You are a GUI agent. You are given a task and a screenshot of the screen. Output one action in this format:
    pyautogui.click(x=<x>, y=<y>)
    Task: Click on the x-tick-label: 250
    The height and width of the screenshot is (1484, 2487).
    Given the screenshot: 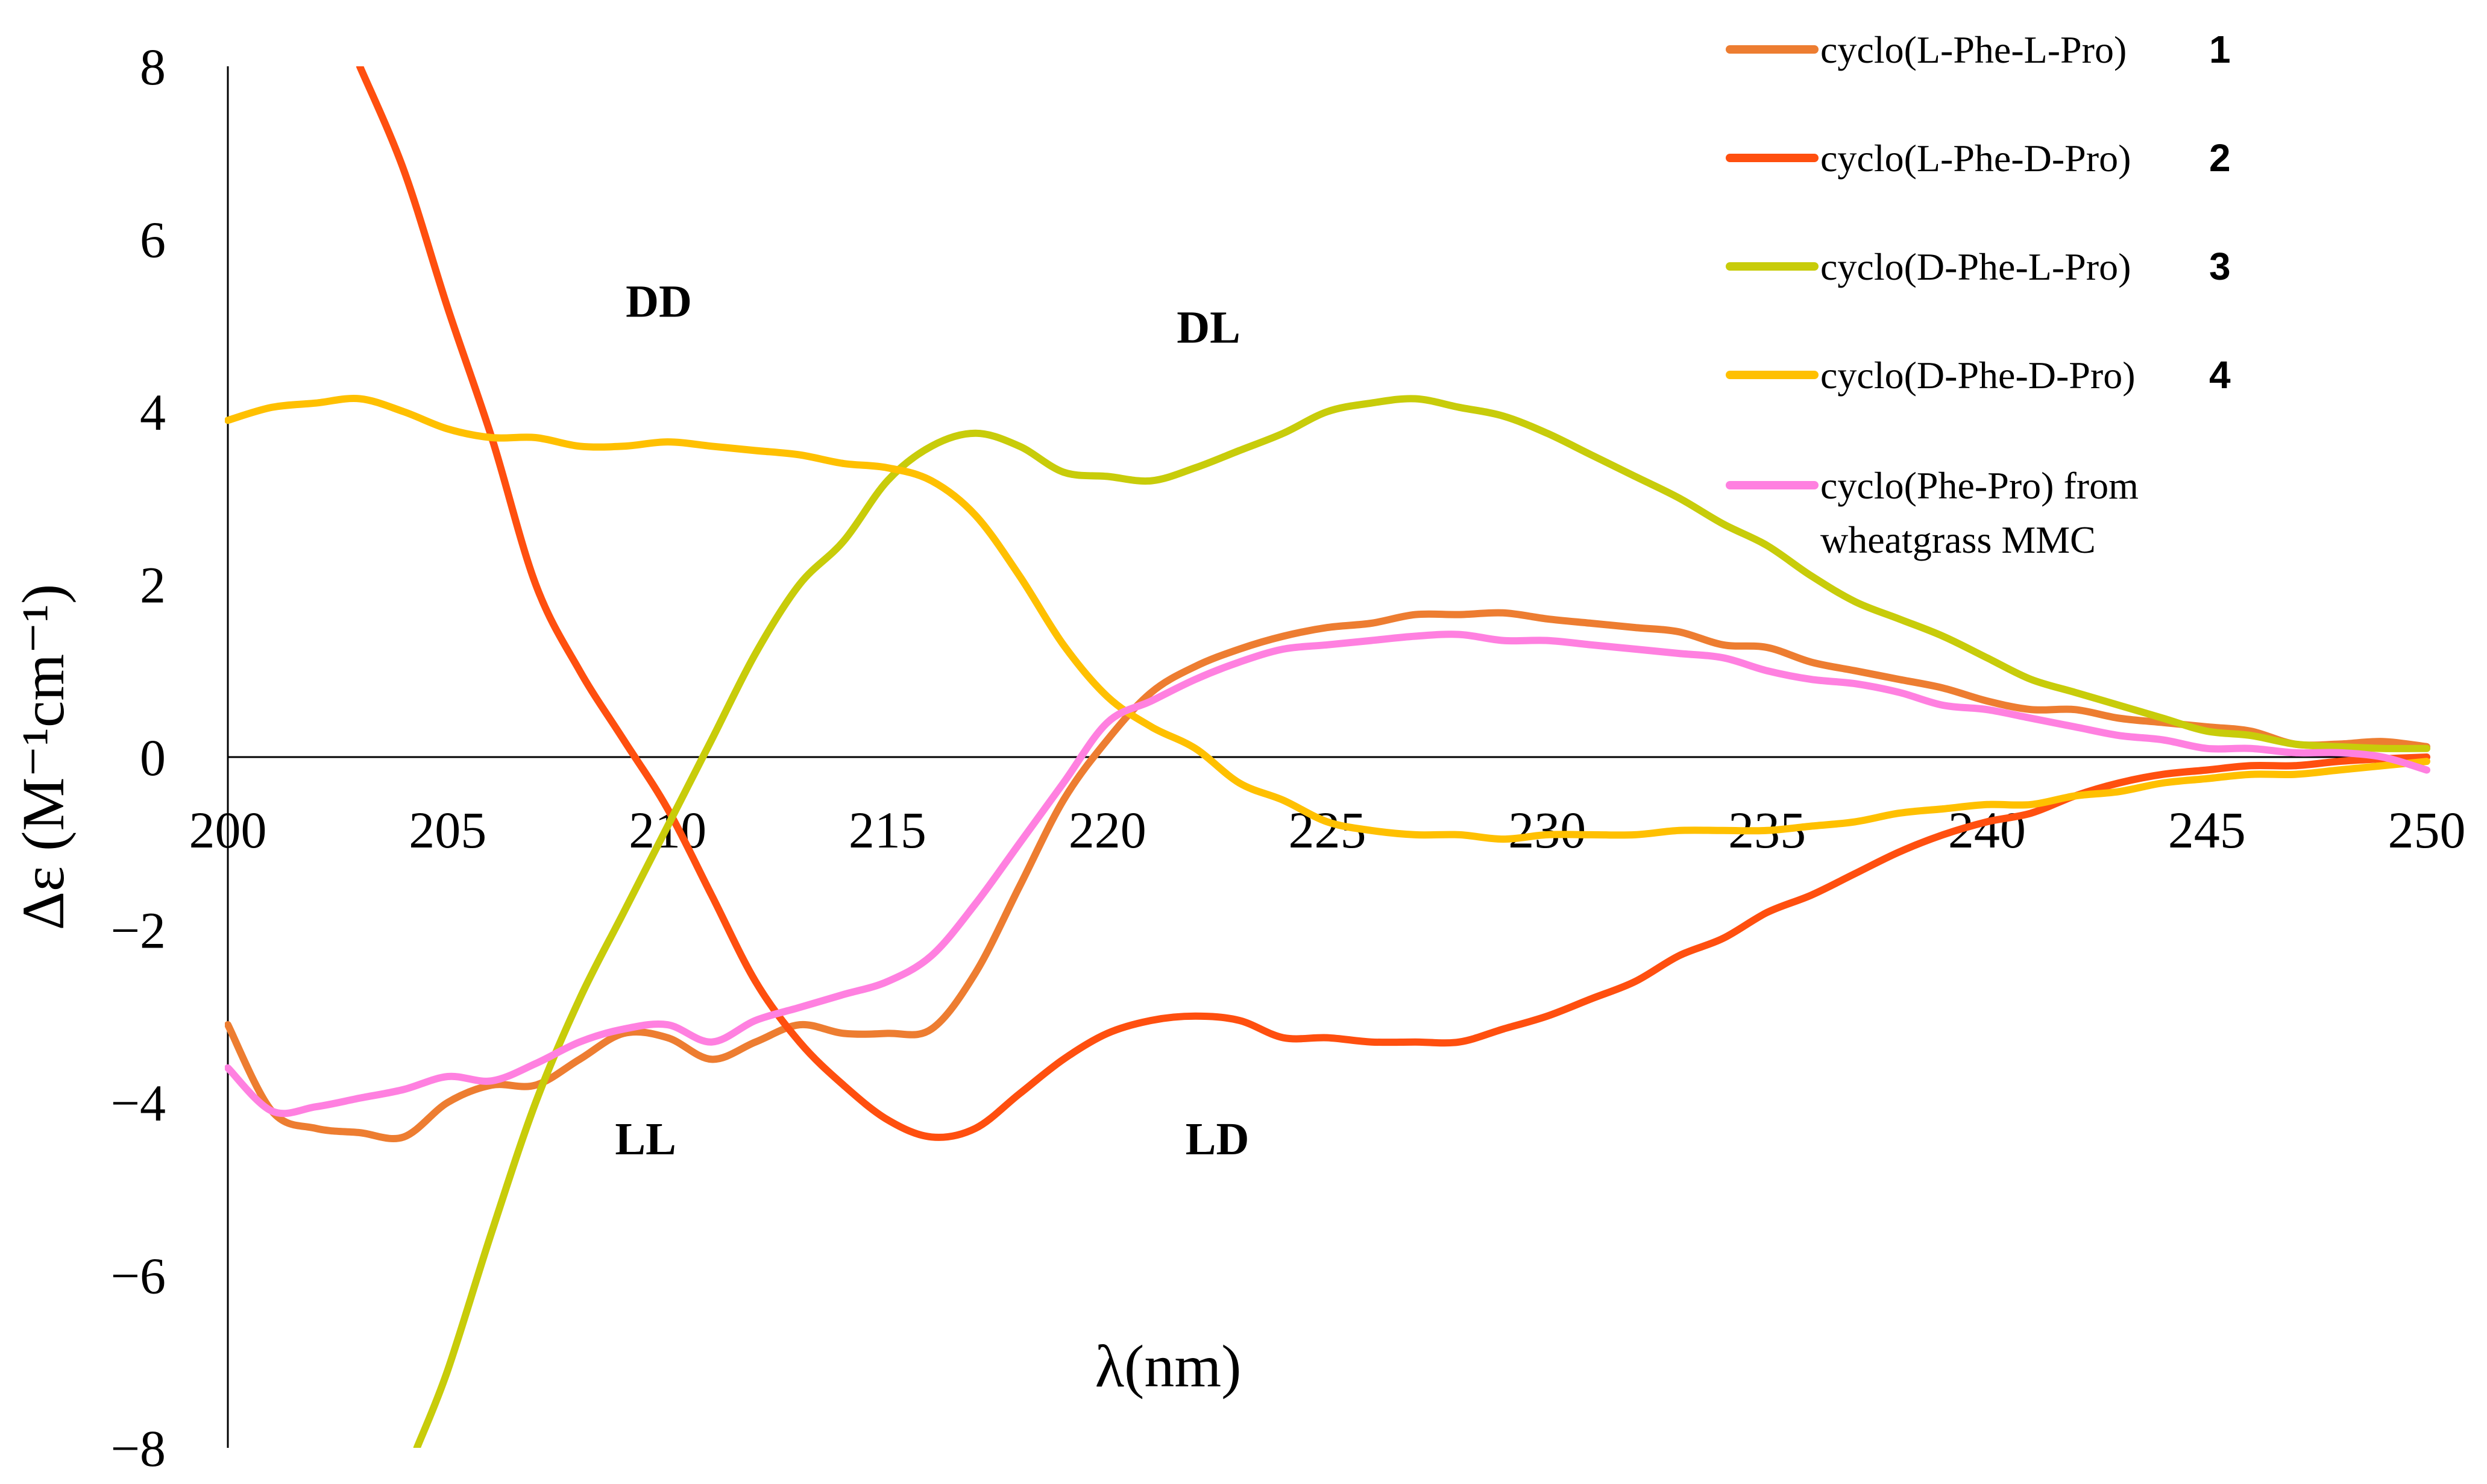 What is the action you would take?
    pyautogui.click(x=2427, y=830)
    